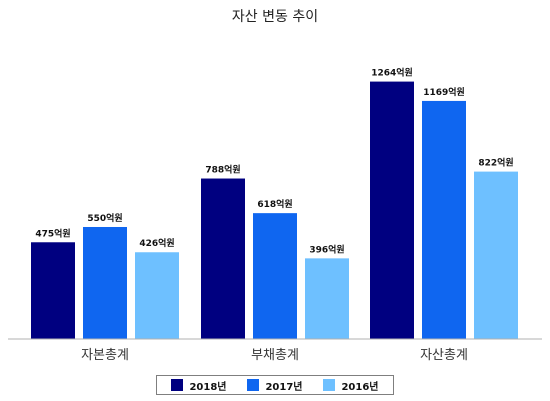 This screenshot has height=401, width=550. I want to click on legend-label-3: 2016년, so click(360, 387).